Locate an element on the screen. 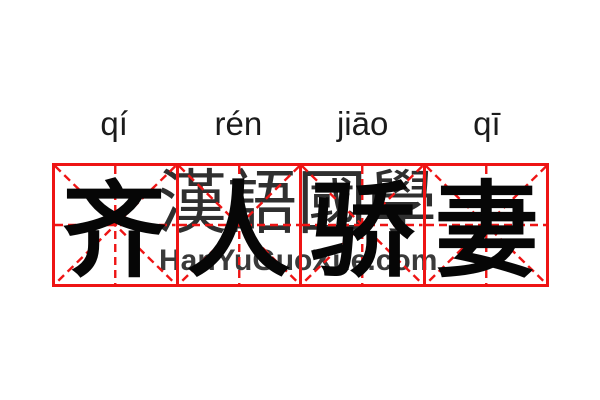 The height and width of the screenshot is (400, 600). watermark-hanzi-text: 漢語國學 is located at coordinates (297, 203).